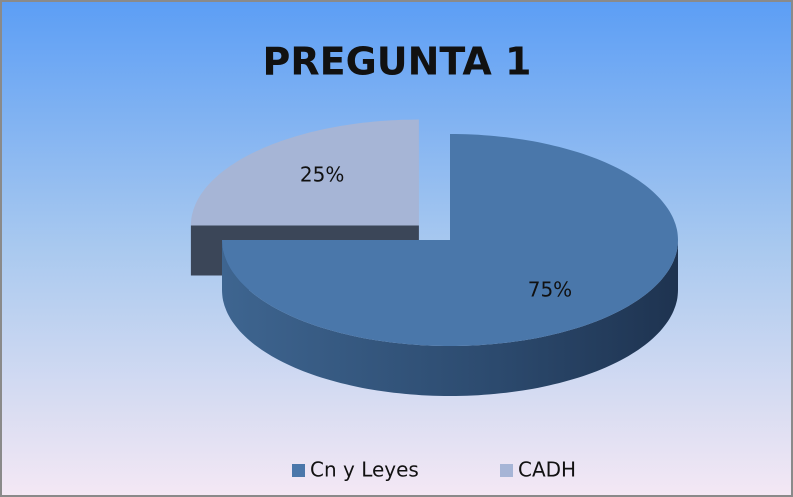 Image resolution: width=793 pixels, height=497 pixels. What do you see at coordinates (322, 175) in the screenshot?
I see `data-label: 25%` at bounding box center [322, 175].